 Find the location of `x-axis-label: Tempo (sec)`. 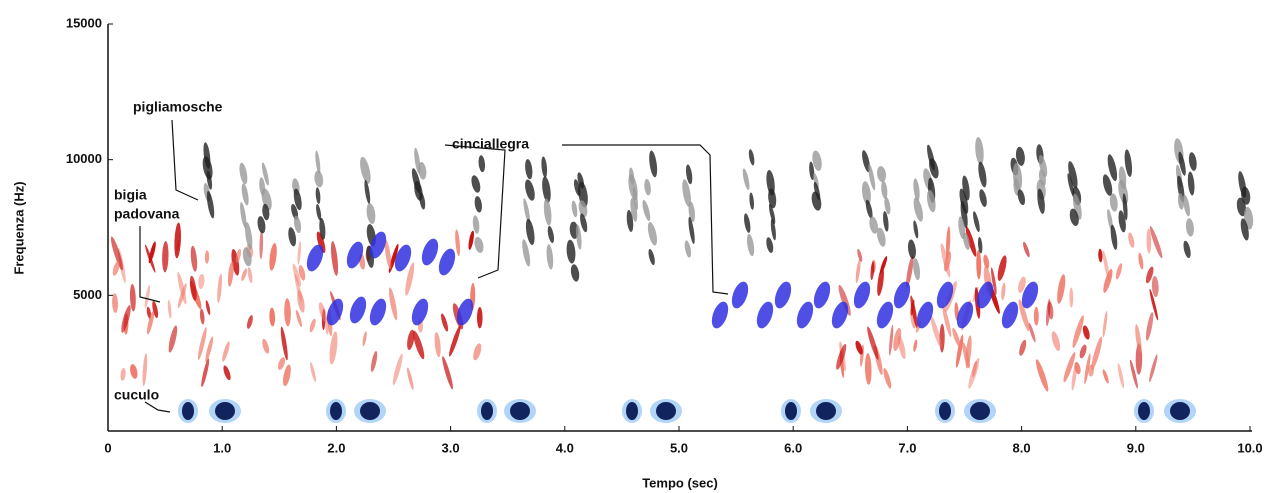

x-axis-label: Tempo (sec) is located at coordinates (680, 482).